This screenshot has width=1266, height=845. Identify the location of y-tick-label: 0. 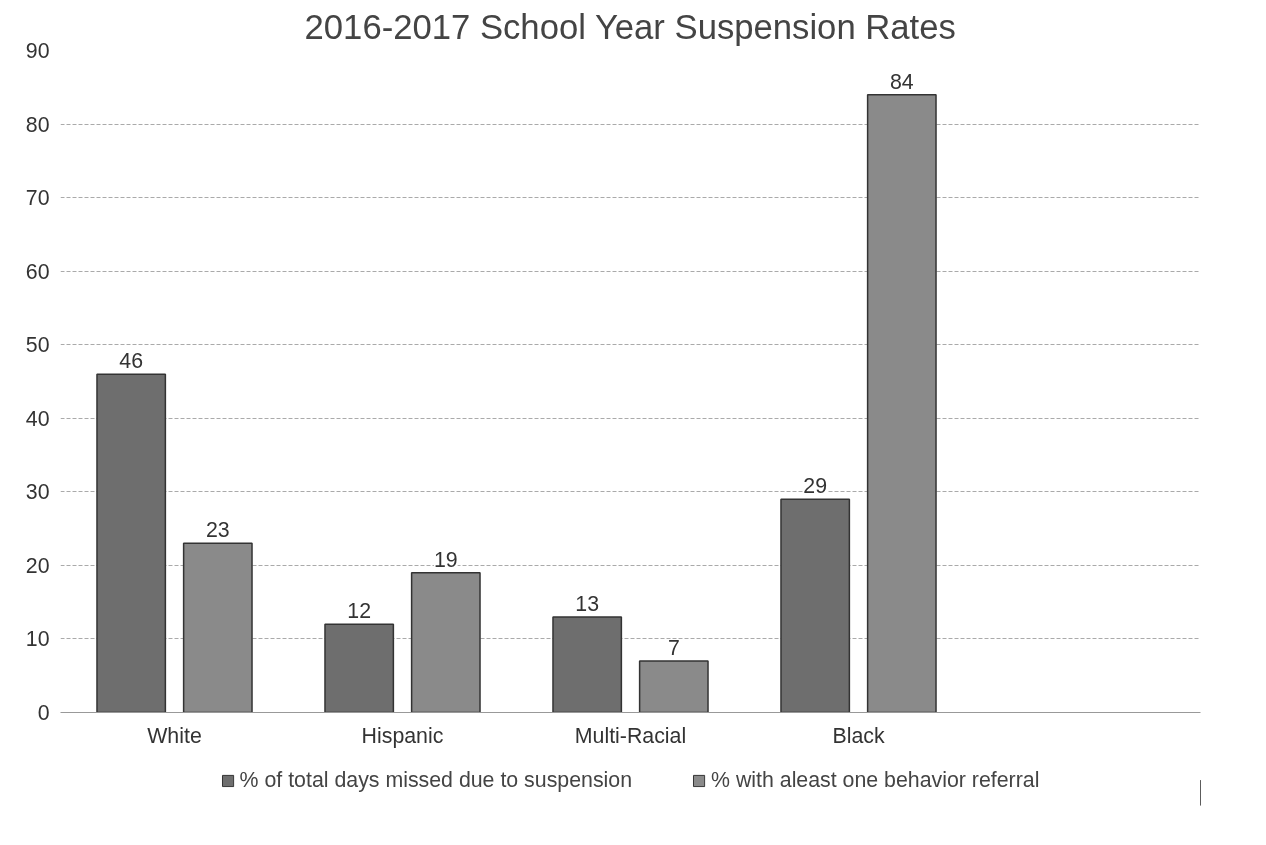
(43, 713).